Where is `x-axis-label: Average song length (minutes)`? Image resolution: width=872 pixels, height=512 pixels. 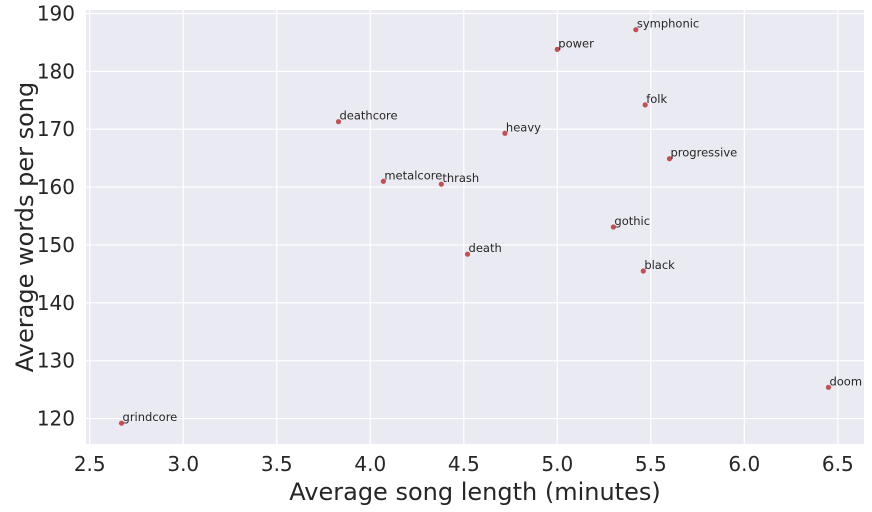 x-axis-label: Average song length (minutes) is located at coordinates (474, 492).